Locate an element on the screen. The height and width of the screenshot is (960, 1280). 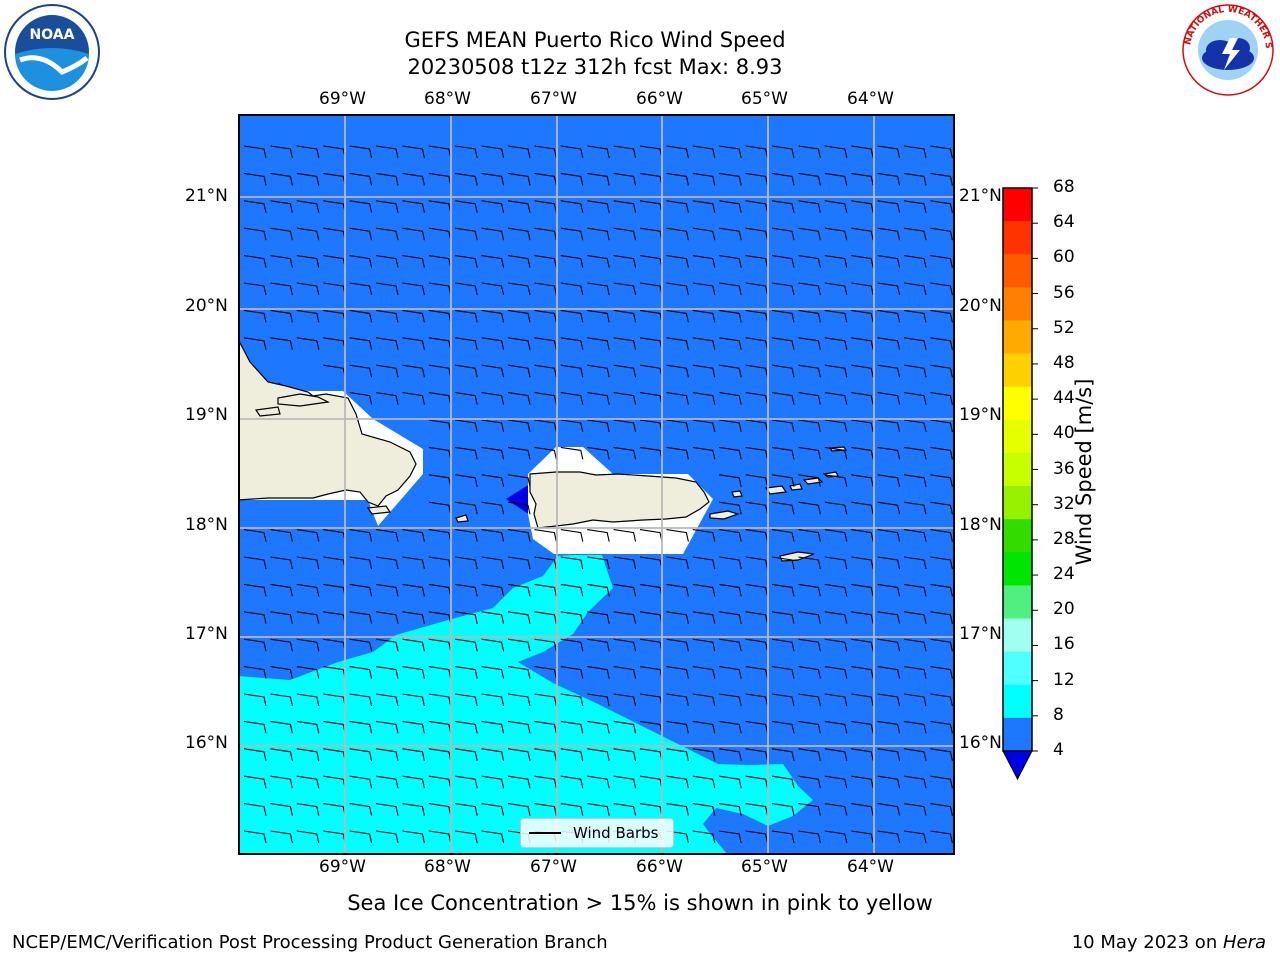
colorbar-tick-label: 68 is located at coordinates (1064, 187).